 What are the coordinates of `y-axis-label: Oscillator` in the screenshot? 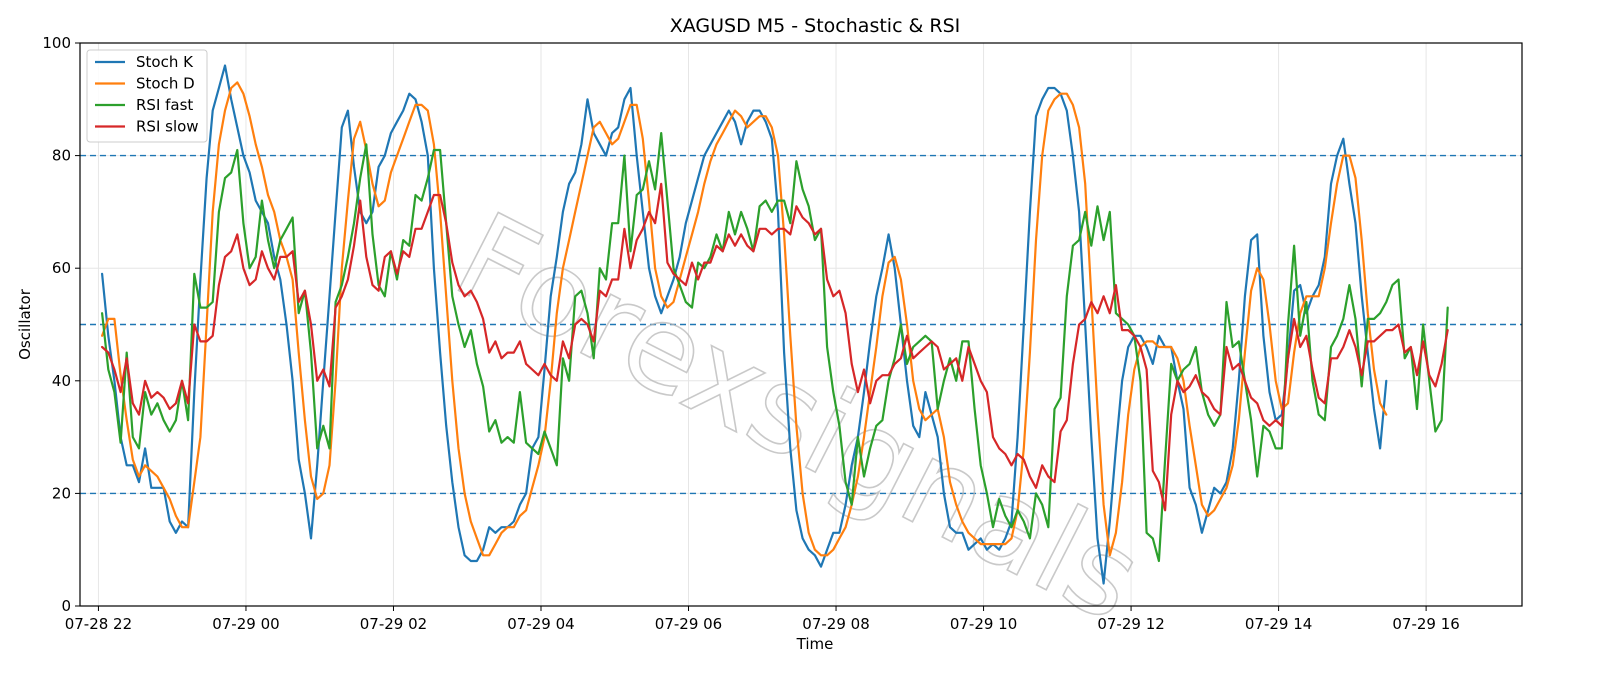 It's located at (25, 324).